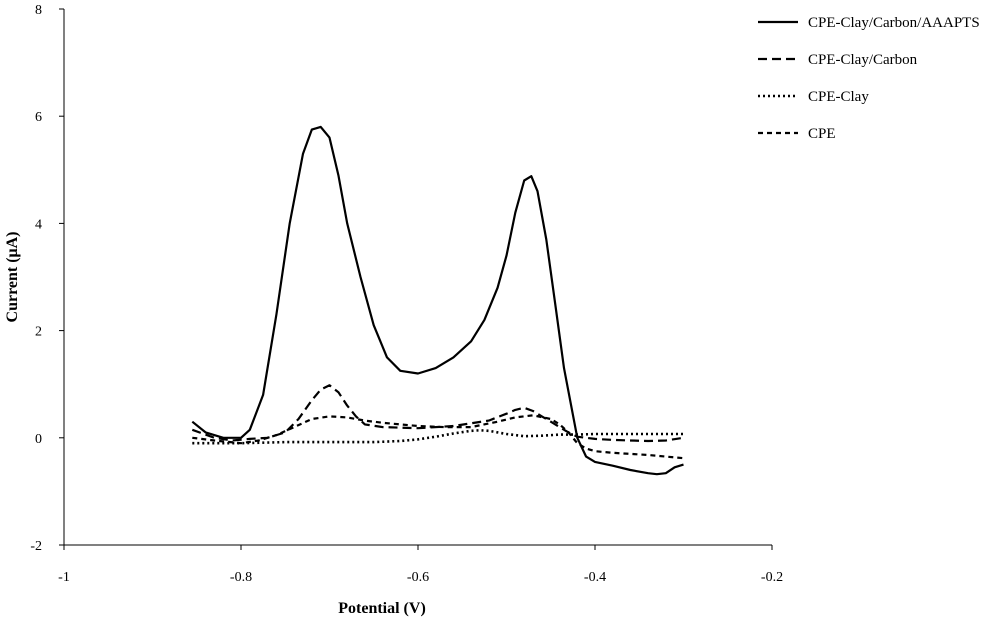 Image resolution: width=1000 pixels, height=620 pixels. What do you see at coordinates (64, 577) in the screenshot?
I see `x-tick-label: -1` at bounding box center [64, 577].